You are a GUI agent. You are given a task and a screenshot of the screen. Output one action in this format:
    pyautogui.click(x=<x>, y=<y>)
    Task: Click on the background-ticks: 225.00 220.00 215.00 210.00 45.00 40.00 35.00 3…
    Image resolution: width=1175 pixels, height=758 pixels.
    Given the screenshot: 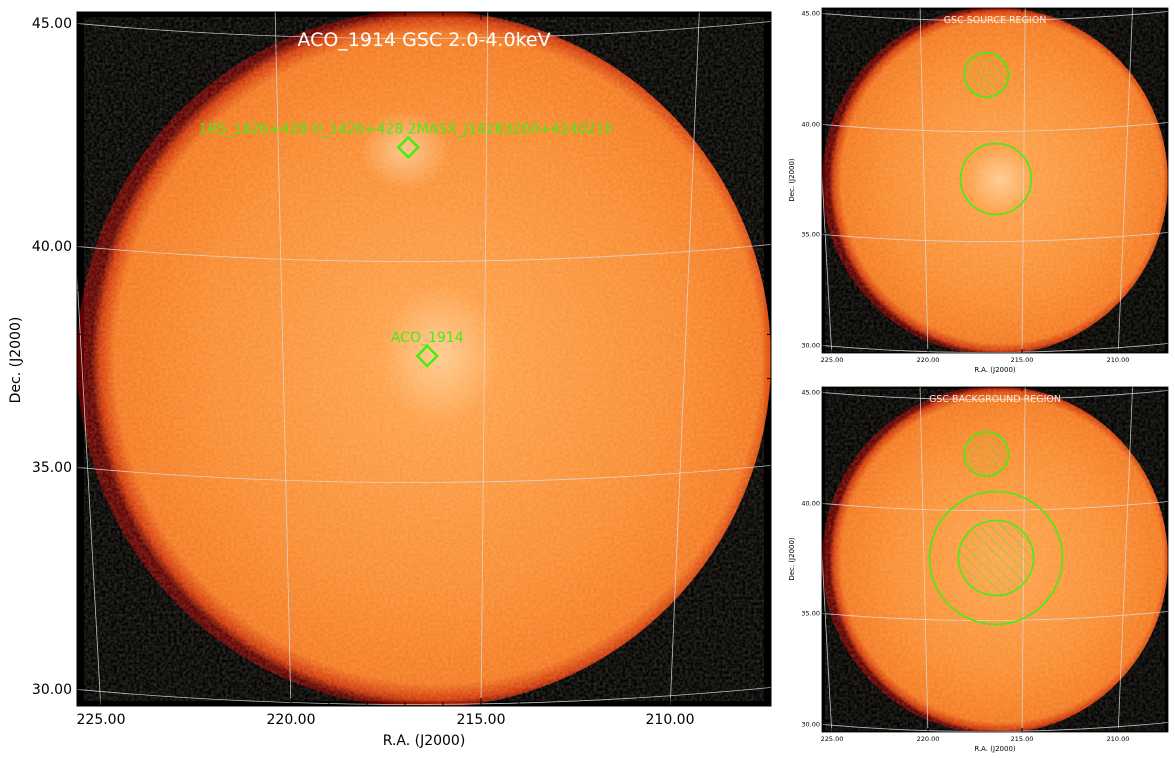 What is the action you would take?
    pyautogui.click(x=984, y=565)
    